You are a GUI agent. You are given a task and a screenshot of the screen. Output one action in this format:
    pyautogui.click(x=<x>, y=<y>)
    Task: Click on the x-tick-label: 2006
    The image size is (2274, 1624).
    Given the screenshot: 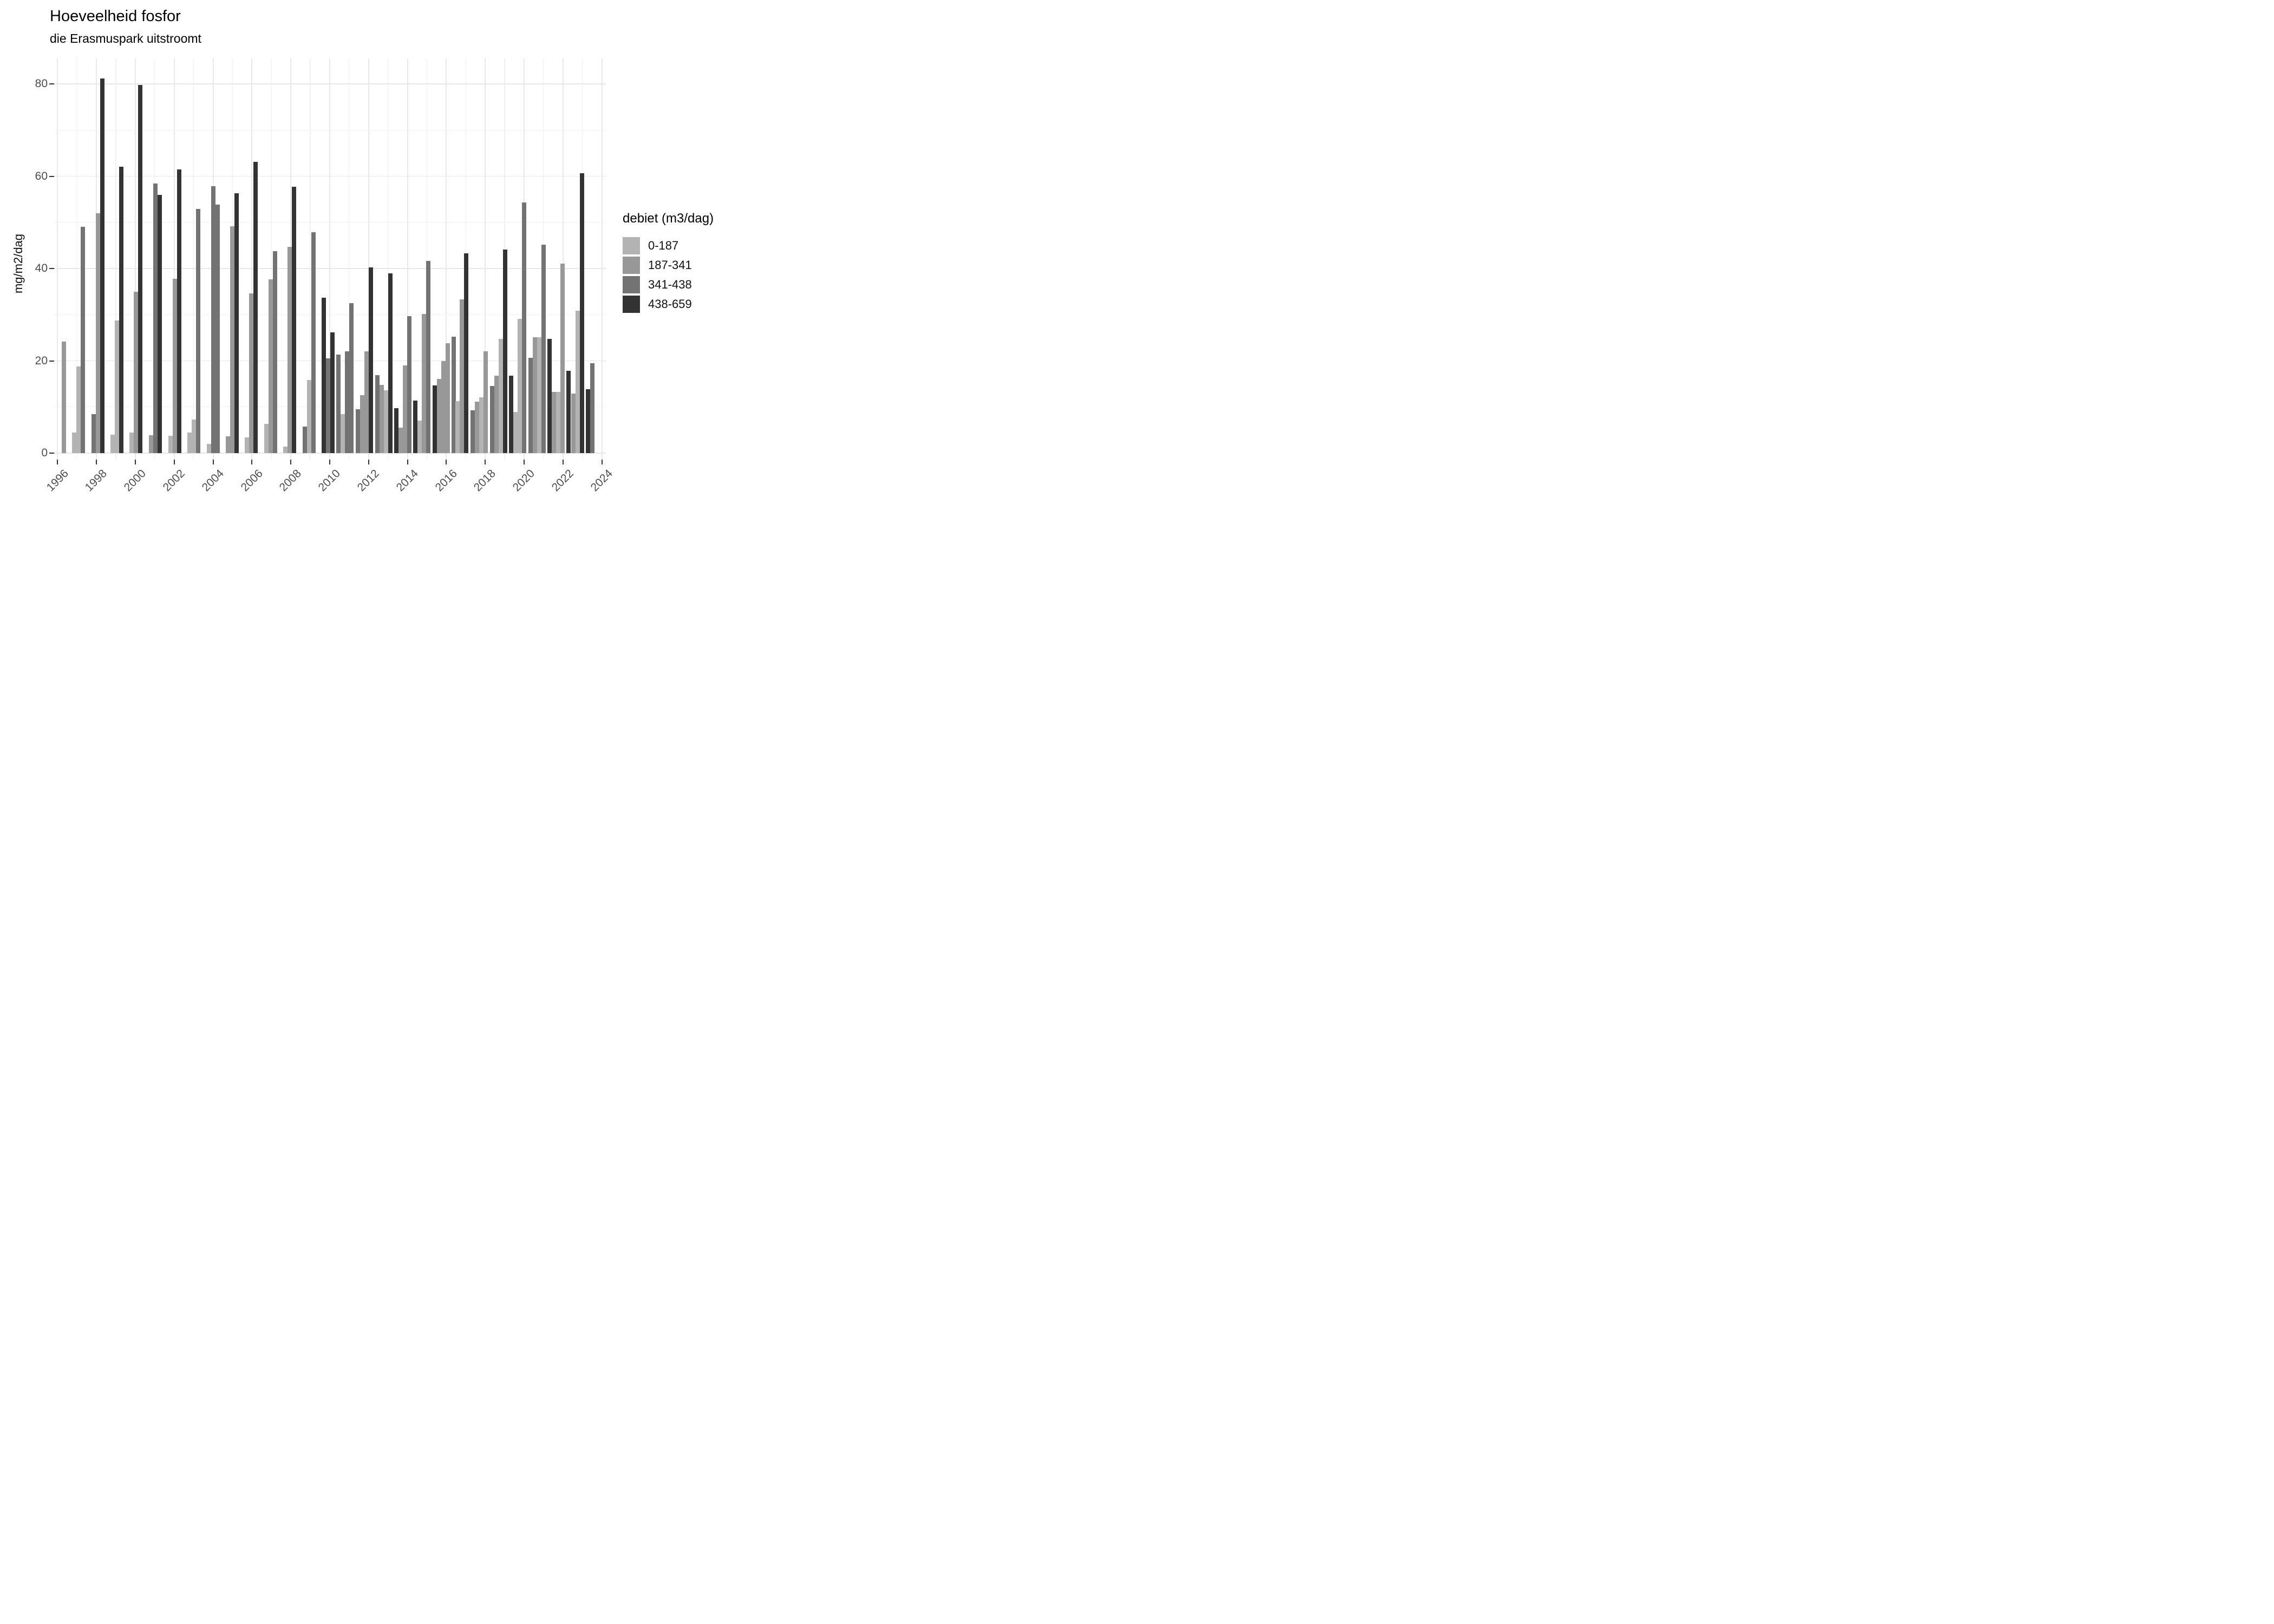 What is the action you would take?
    pyautogui.click(x=252, y=480)
    